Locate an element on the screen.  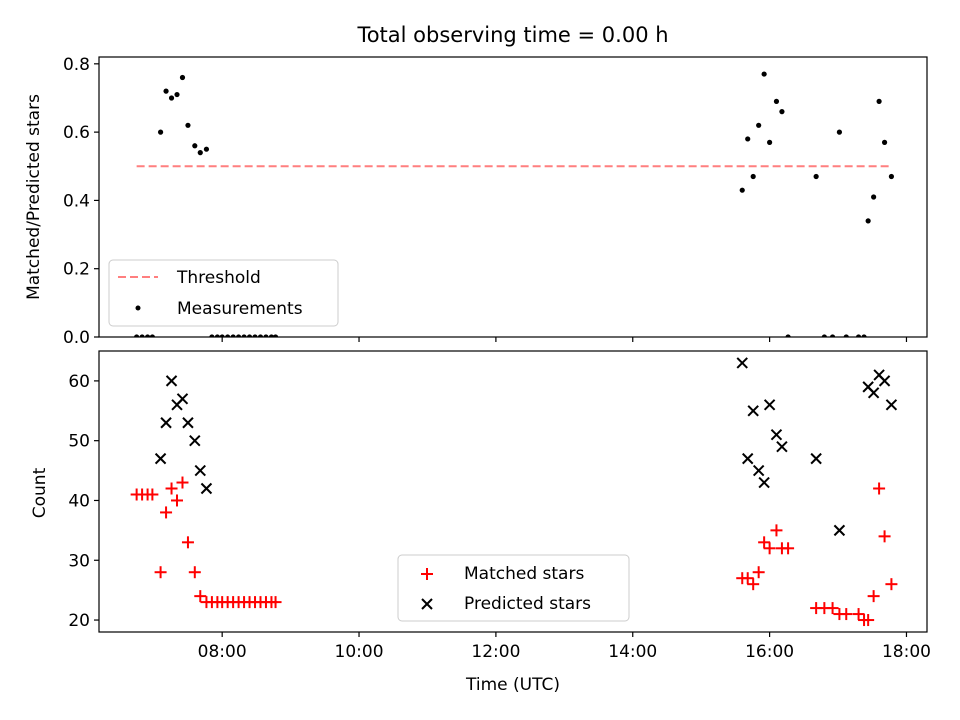
bottom-legend-frame is located at coordinates (513, 588).